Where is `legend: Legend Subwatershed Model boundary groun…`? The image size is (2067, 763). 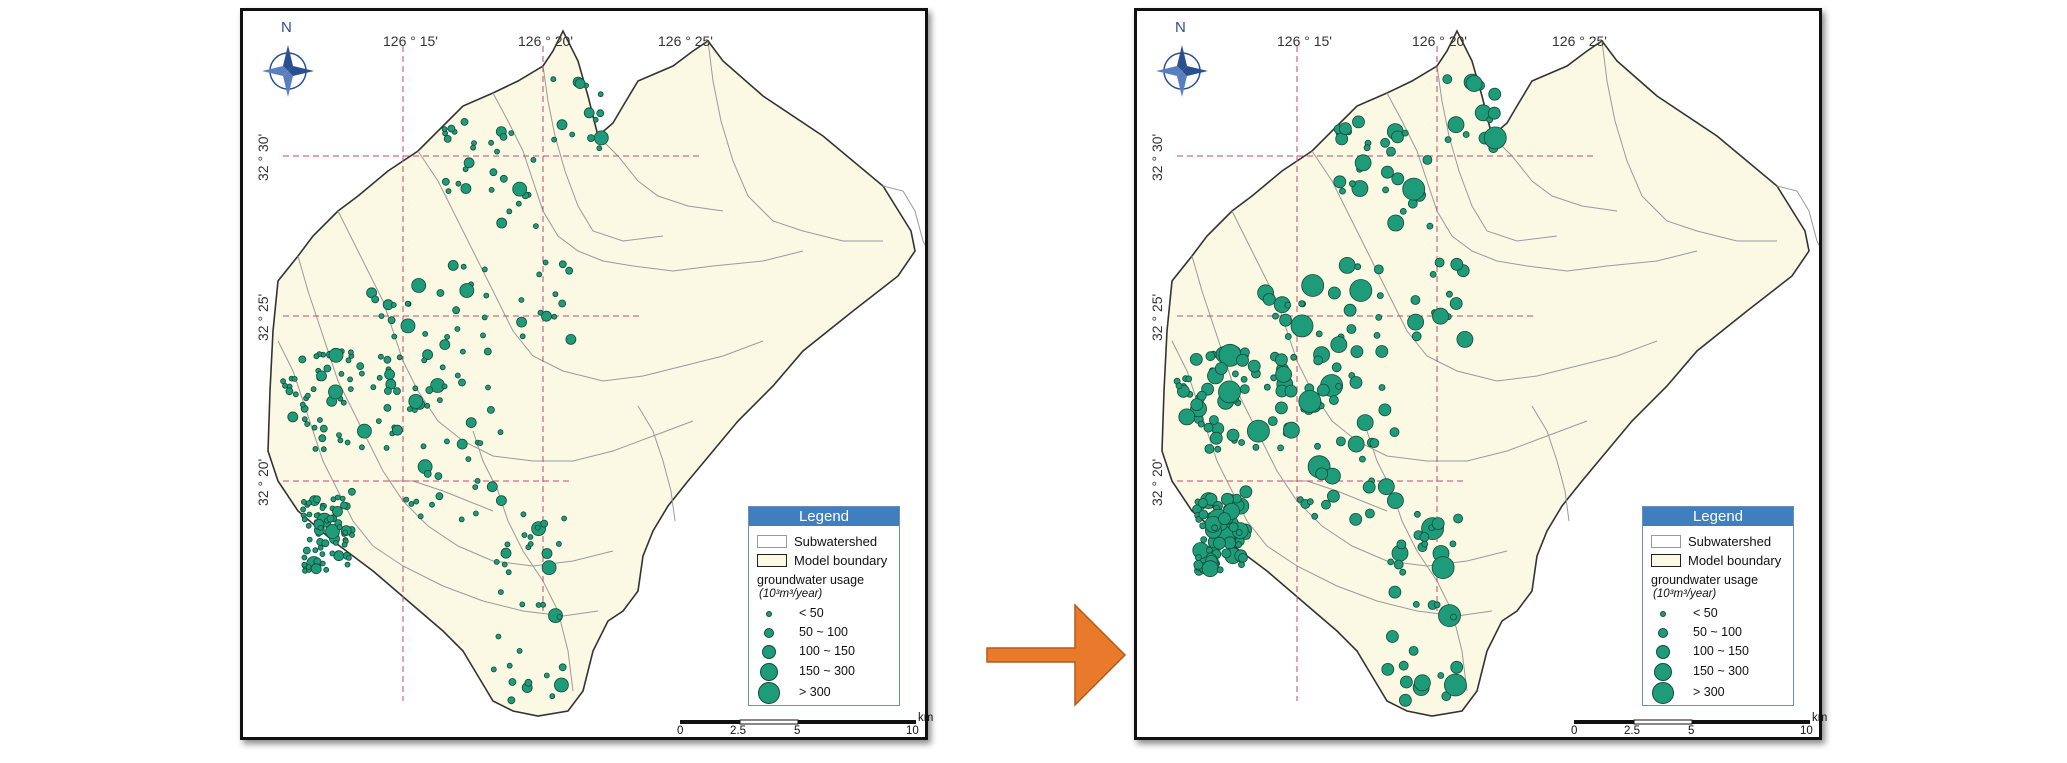 legend: Legend Subwatershed Model boundary groun… is located at coordinates (824, 606).